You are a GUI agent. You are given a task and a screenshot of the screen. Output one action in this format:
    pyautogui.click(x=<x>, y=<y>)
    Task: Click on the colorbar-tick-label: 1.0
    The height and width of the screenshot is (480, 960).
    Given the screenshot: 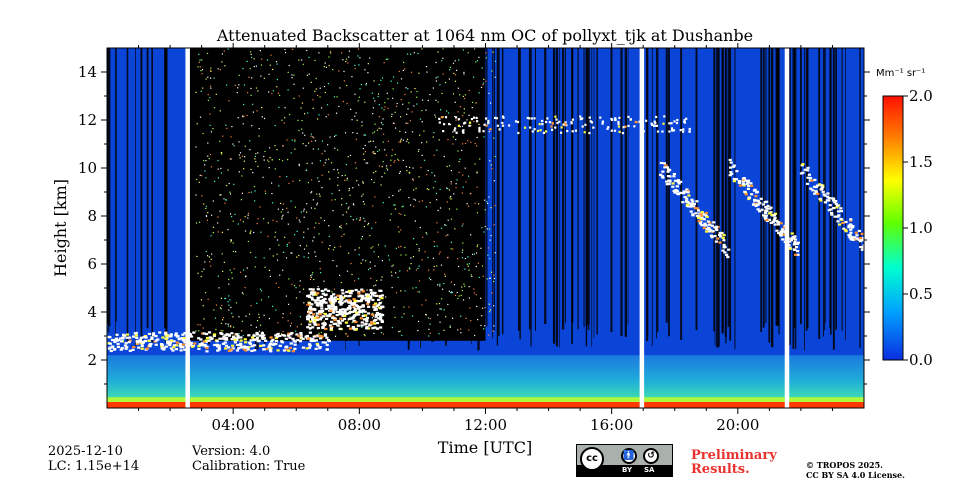 What is the action you would take?
    pyautogui.click(x=921, y=228)
    